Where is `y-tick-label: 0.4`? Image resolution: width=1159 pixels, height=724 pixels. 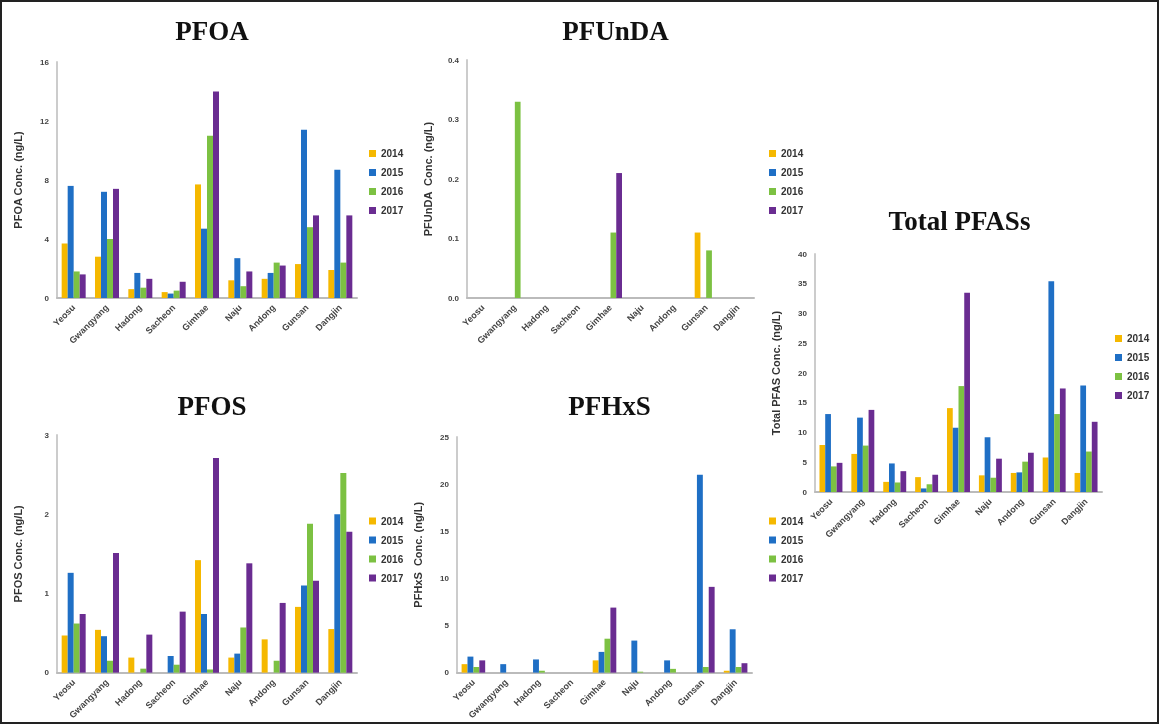
y-tick-label: 0.4 is located at coordinates (453, 60).